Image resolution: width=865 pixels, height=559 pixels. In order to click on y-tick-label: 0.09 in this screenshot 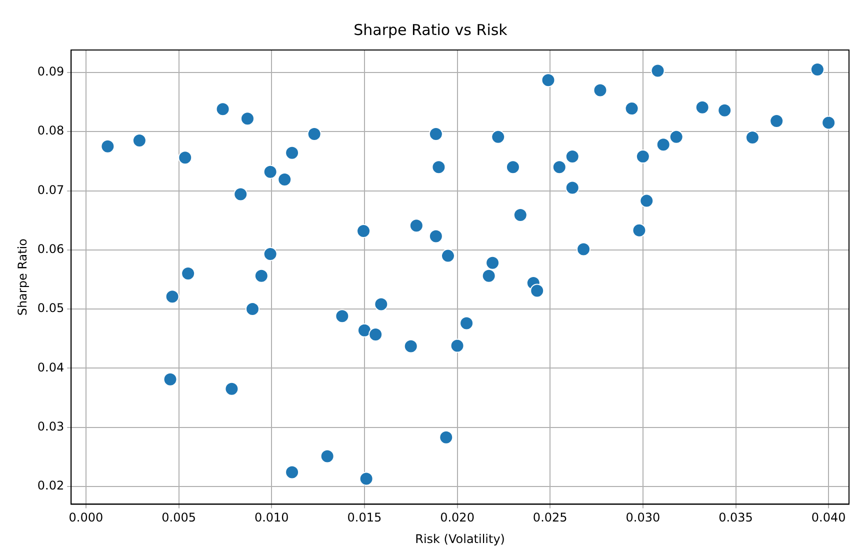, I will do `click(50, 71)`.